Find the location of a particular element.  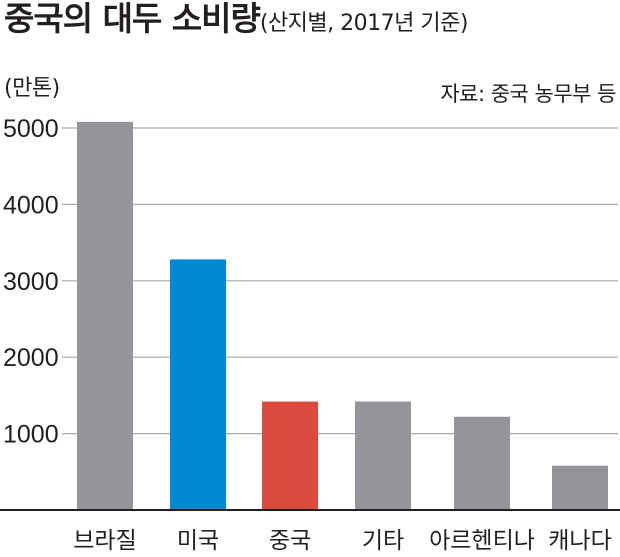

y-tick-label-5000: 5000 is located at coordinates (31, 129).